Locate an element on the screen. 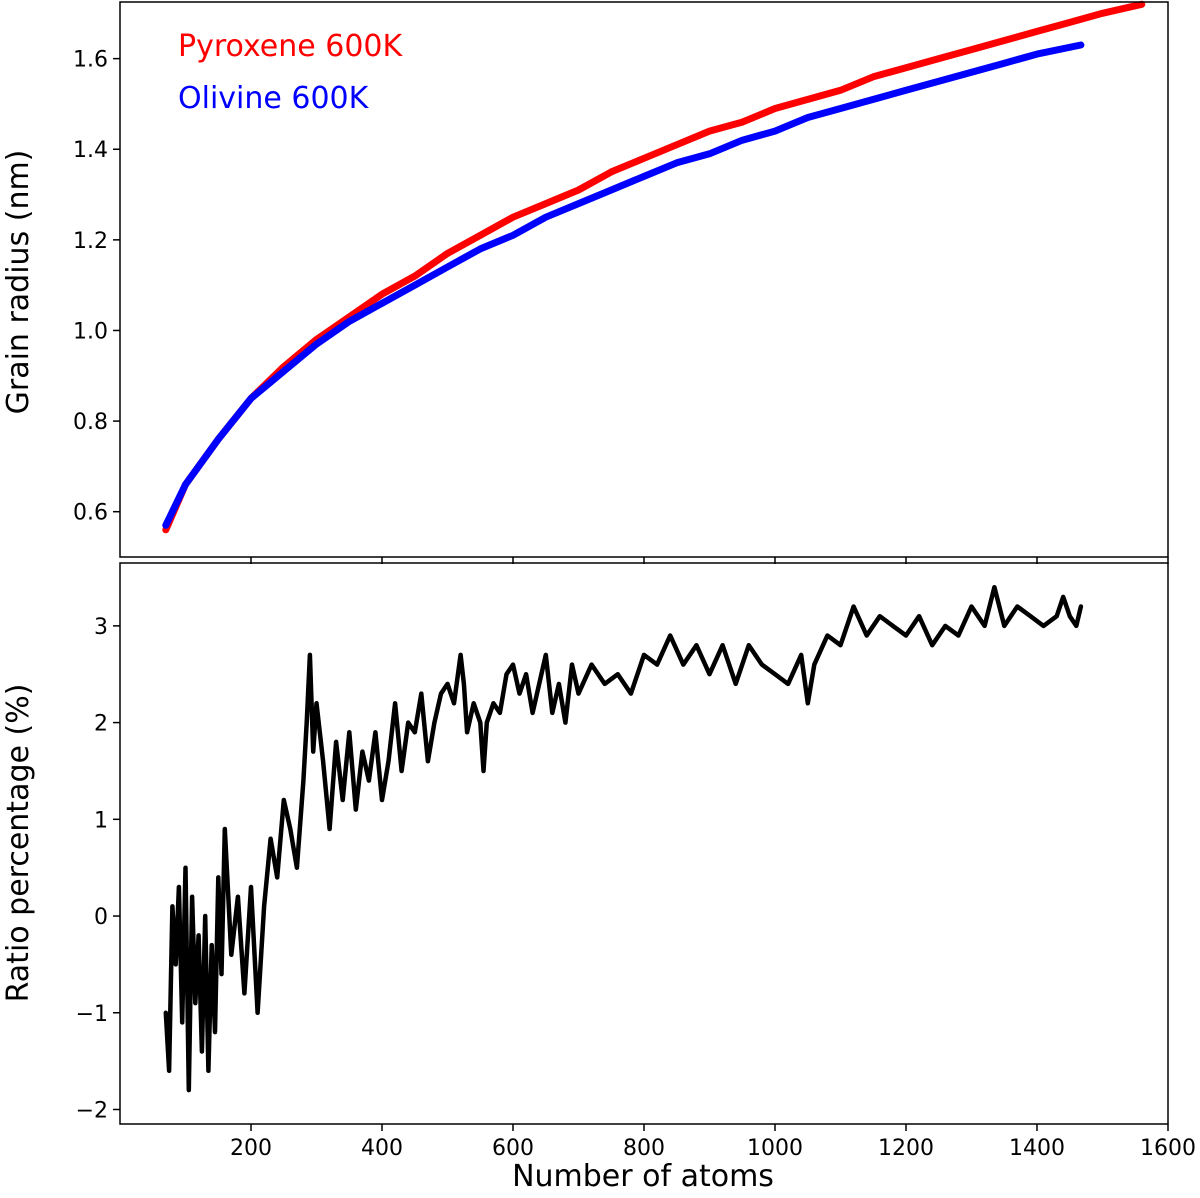 This screenshot has height=1198, width=1200. x-tick-label: 1000 is located at coordinates (775, 1148).